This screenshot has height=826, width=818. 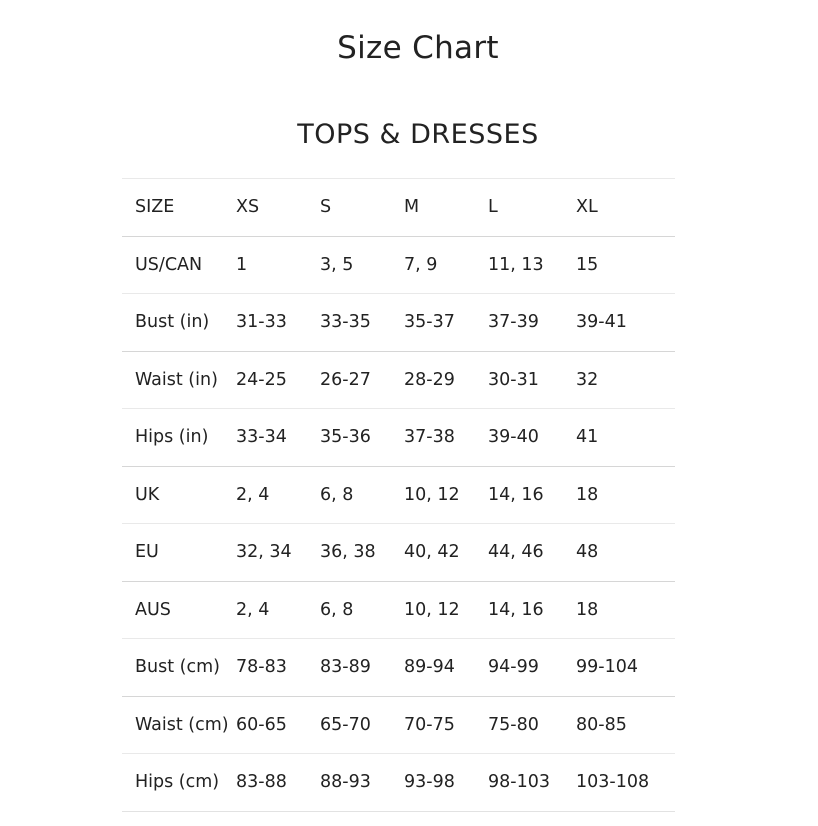 What do you see at coordinates (326, 207) in the screenshot?
I see `table-cell: S` at bounding box center [326, 207].